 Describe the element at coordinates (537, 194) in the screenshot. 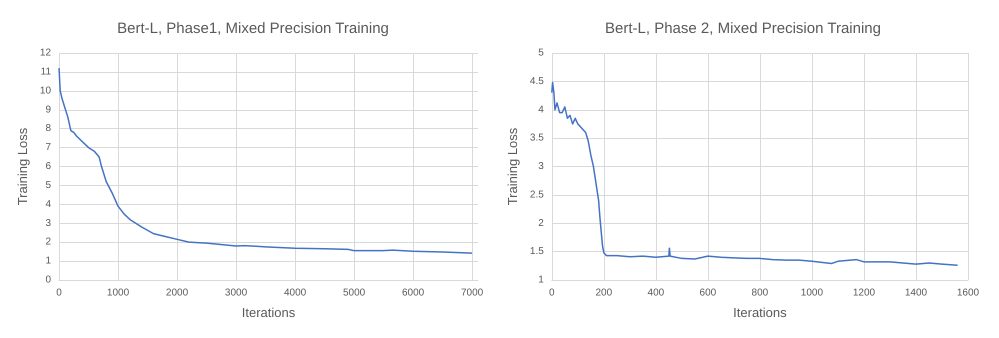

I see `y-tick-label: 2.5` at that location.